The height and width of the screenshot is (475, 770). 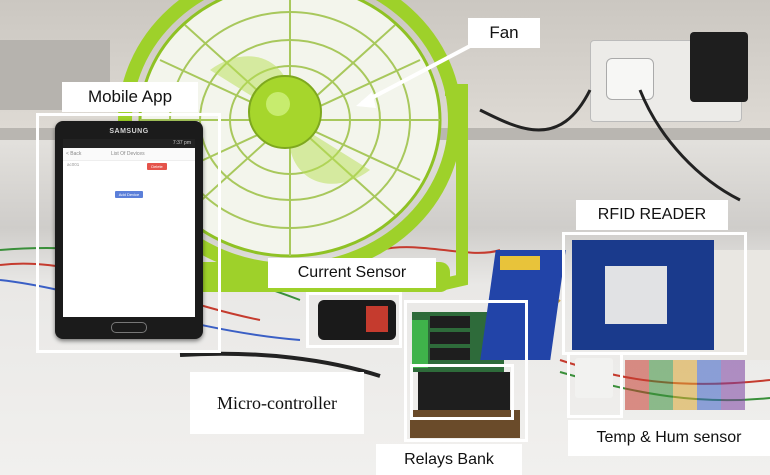 I want to click on phone-delete-button: Delete, so click(x=157, y=166).